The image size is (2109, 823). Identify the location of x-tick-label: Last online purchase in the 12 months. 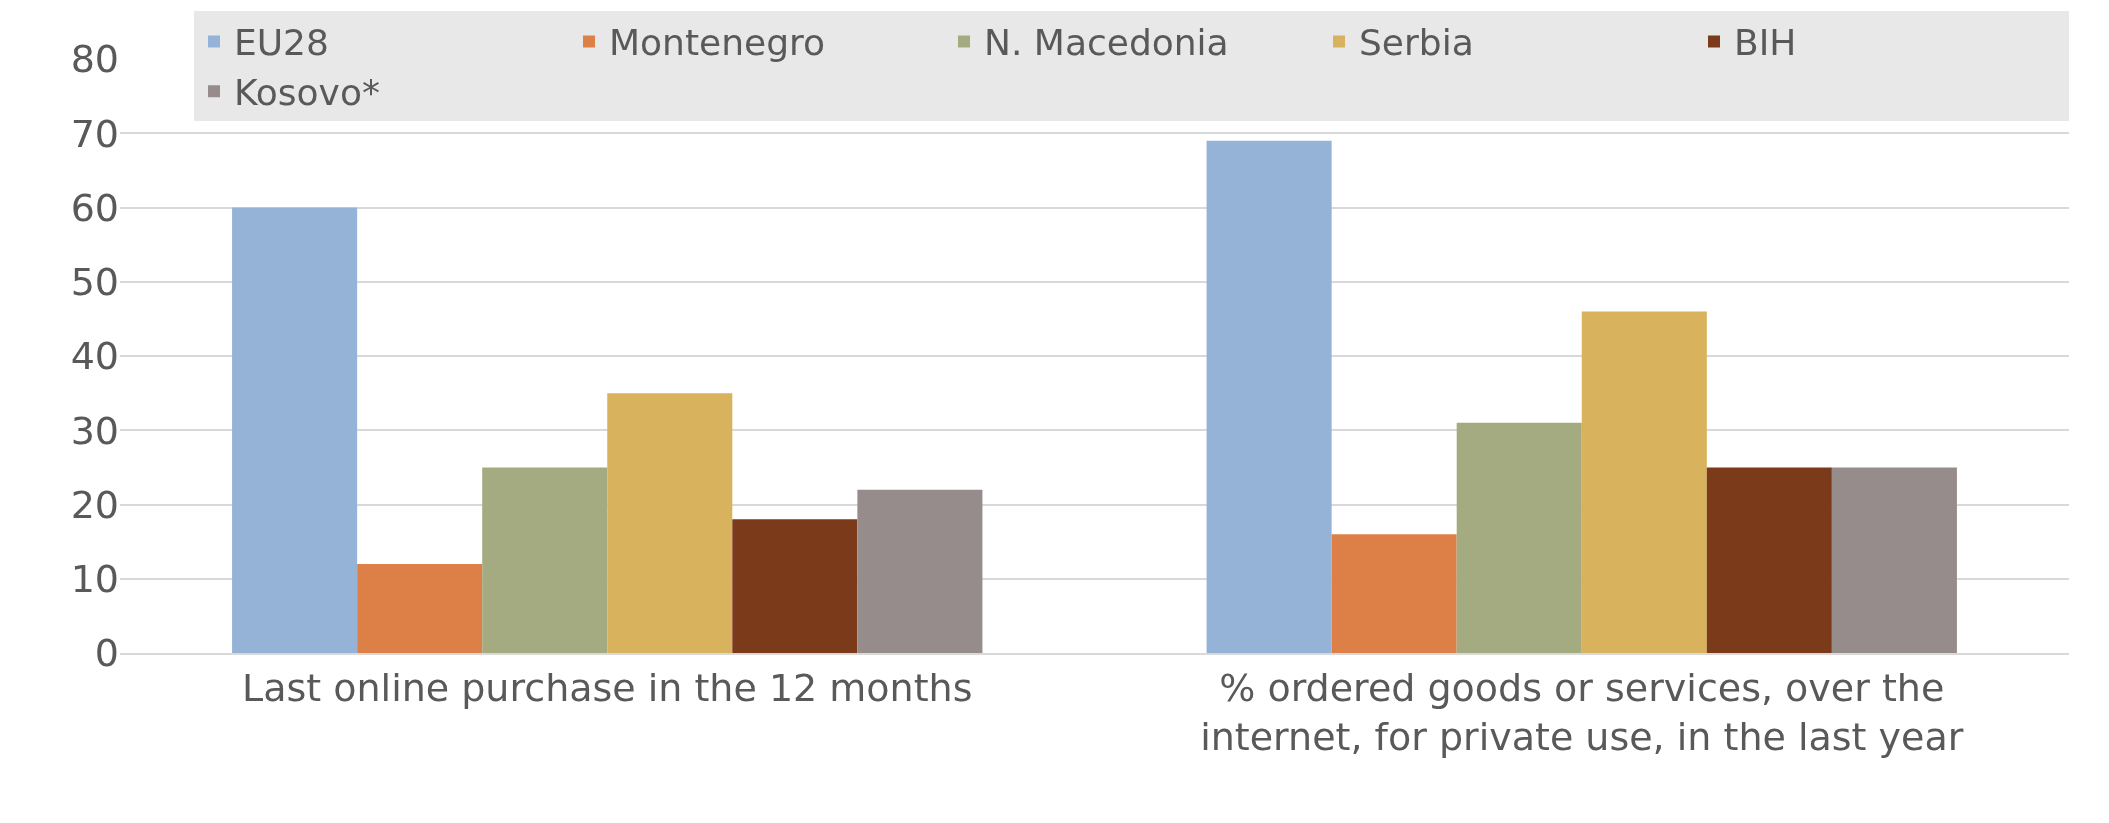
(607, 687).